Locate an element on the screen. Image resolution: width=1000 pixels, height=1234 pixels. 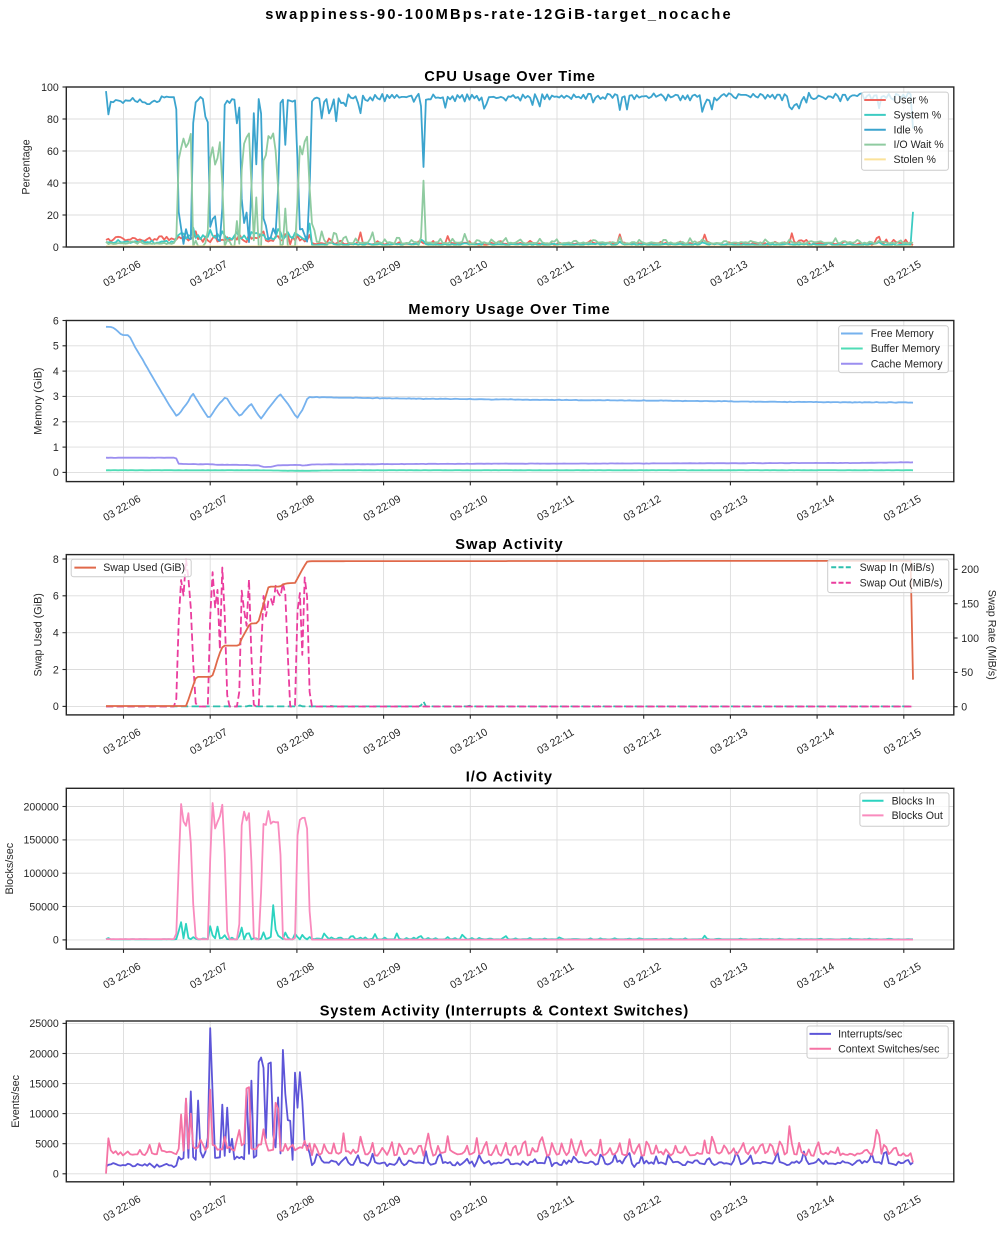
svg-text: 60 is located at coordinates (53, 152).